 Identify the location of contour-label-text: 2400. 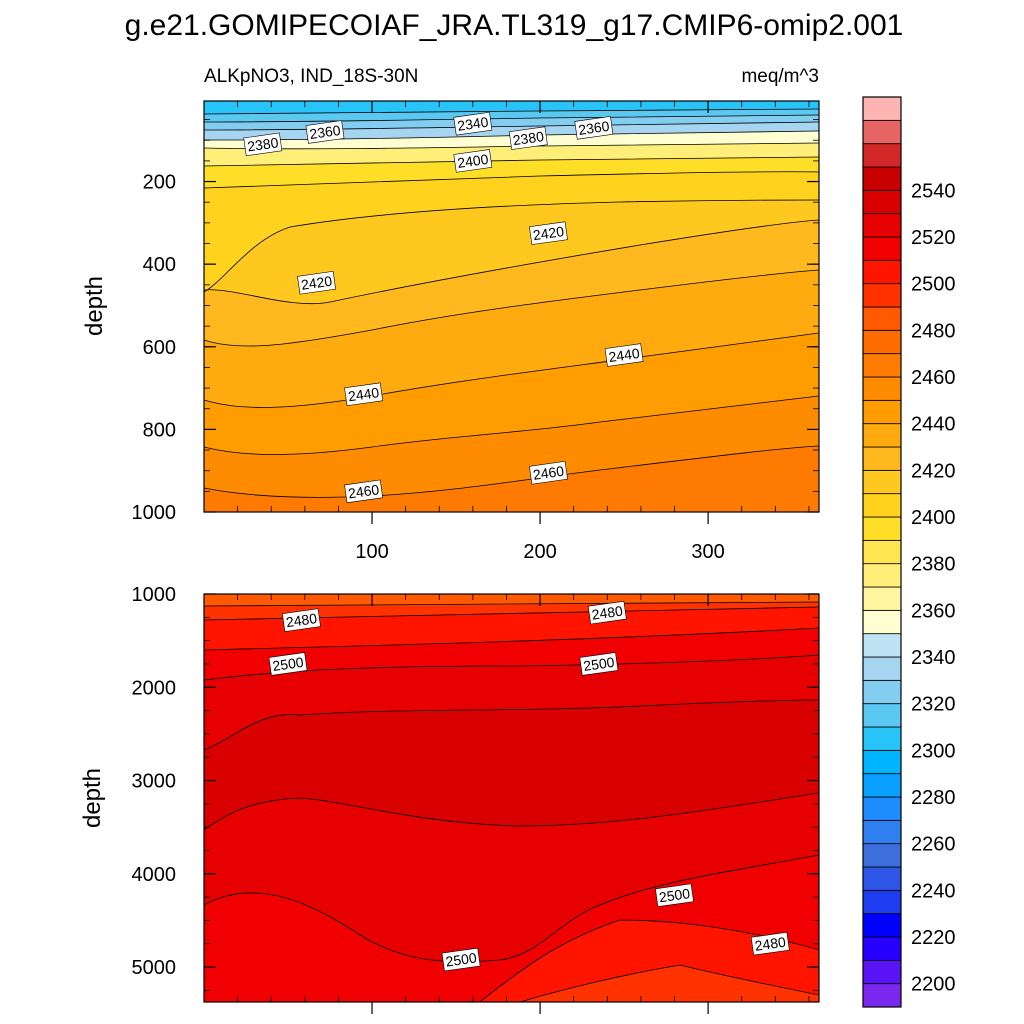
(472, 161).